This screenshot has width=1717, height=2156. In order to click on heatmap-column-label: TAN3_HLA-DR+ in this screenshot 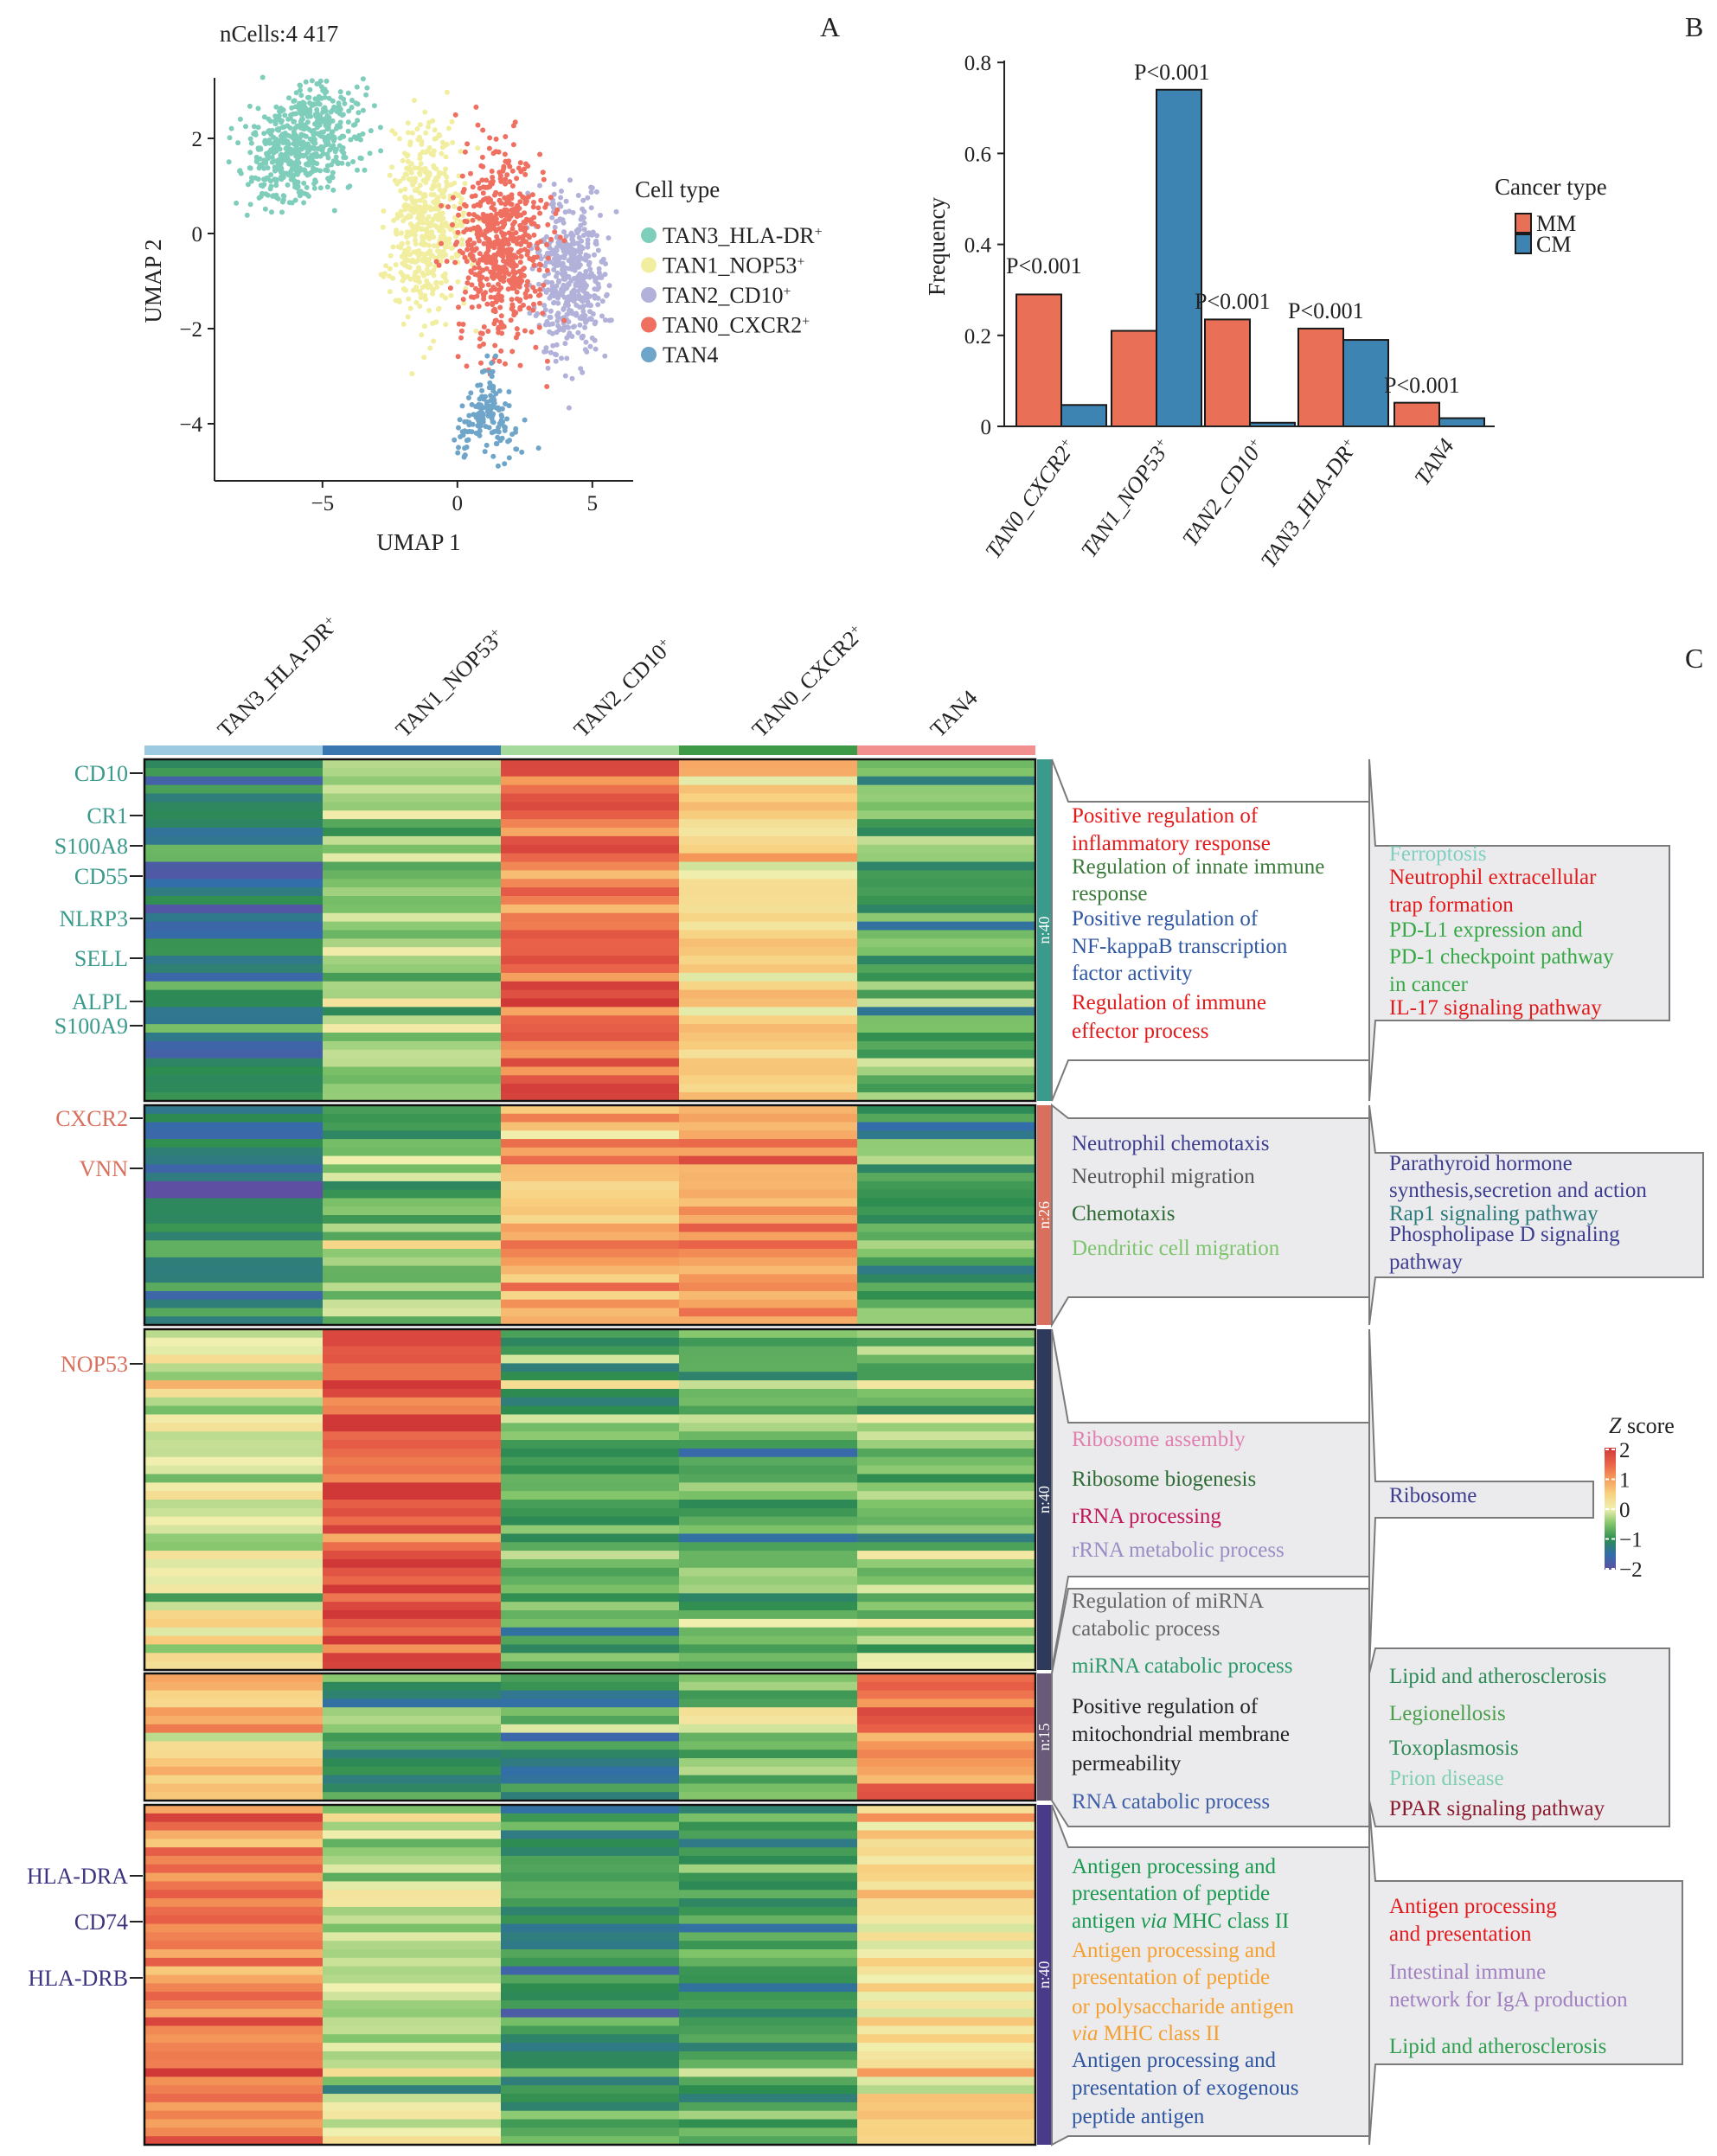, I will do `click(278, 676)`.